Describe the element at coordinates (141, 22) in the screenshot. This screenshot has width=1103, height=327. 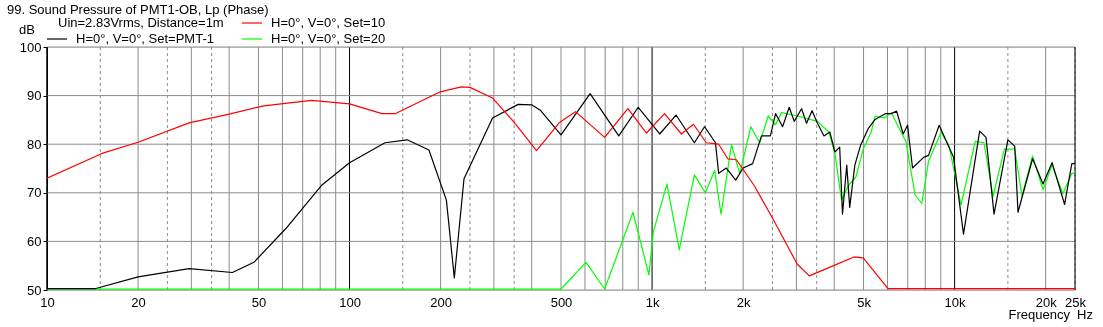
I see `chart-subtitle: Uin=2.83Vrms, Distance=1m` at that location.